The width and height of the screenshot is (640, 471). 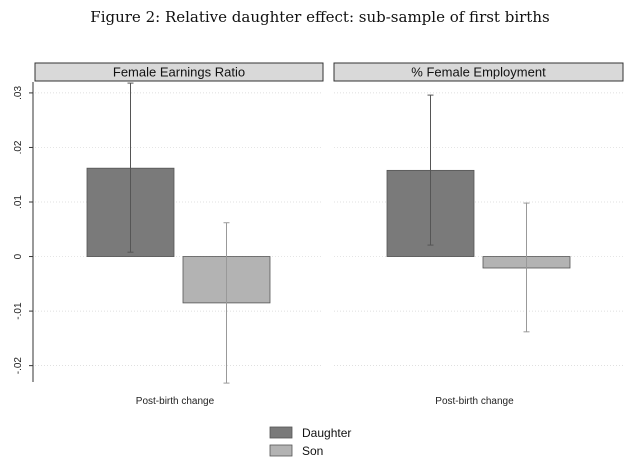 What do you see at coordinates (18, 147) in the screenshot?
I see `y-tick-label: .02` at bounding box center [18, 147].